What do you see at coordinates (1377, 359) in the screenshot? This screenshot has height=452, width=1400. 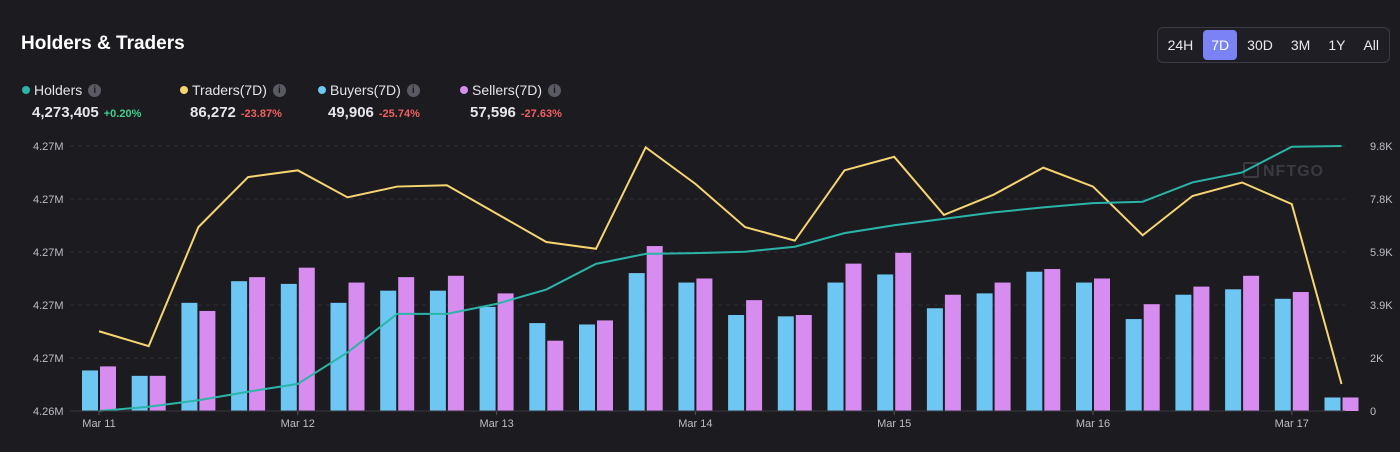 I see `right-axis-tick-label: 2K` at bounding box center [1377, 359].